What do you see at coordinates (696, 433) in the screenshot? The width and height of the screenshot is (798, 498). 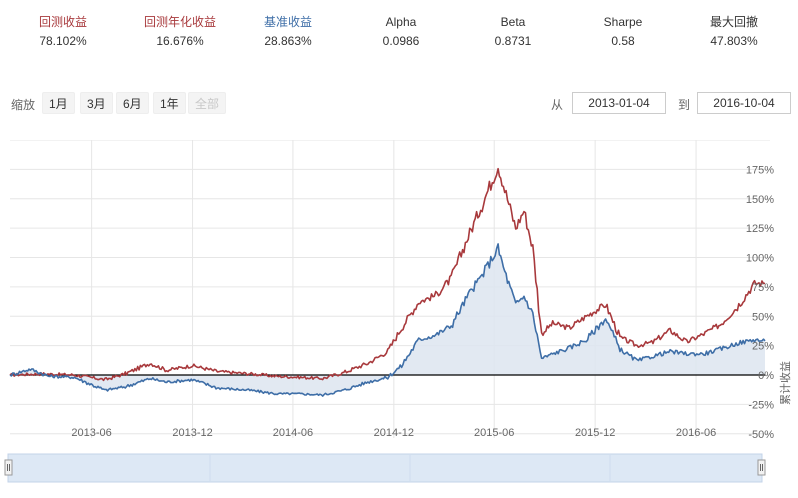 I see `x-tick-label: 2016-06` at bounding box center [696, 433].